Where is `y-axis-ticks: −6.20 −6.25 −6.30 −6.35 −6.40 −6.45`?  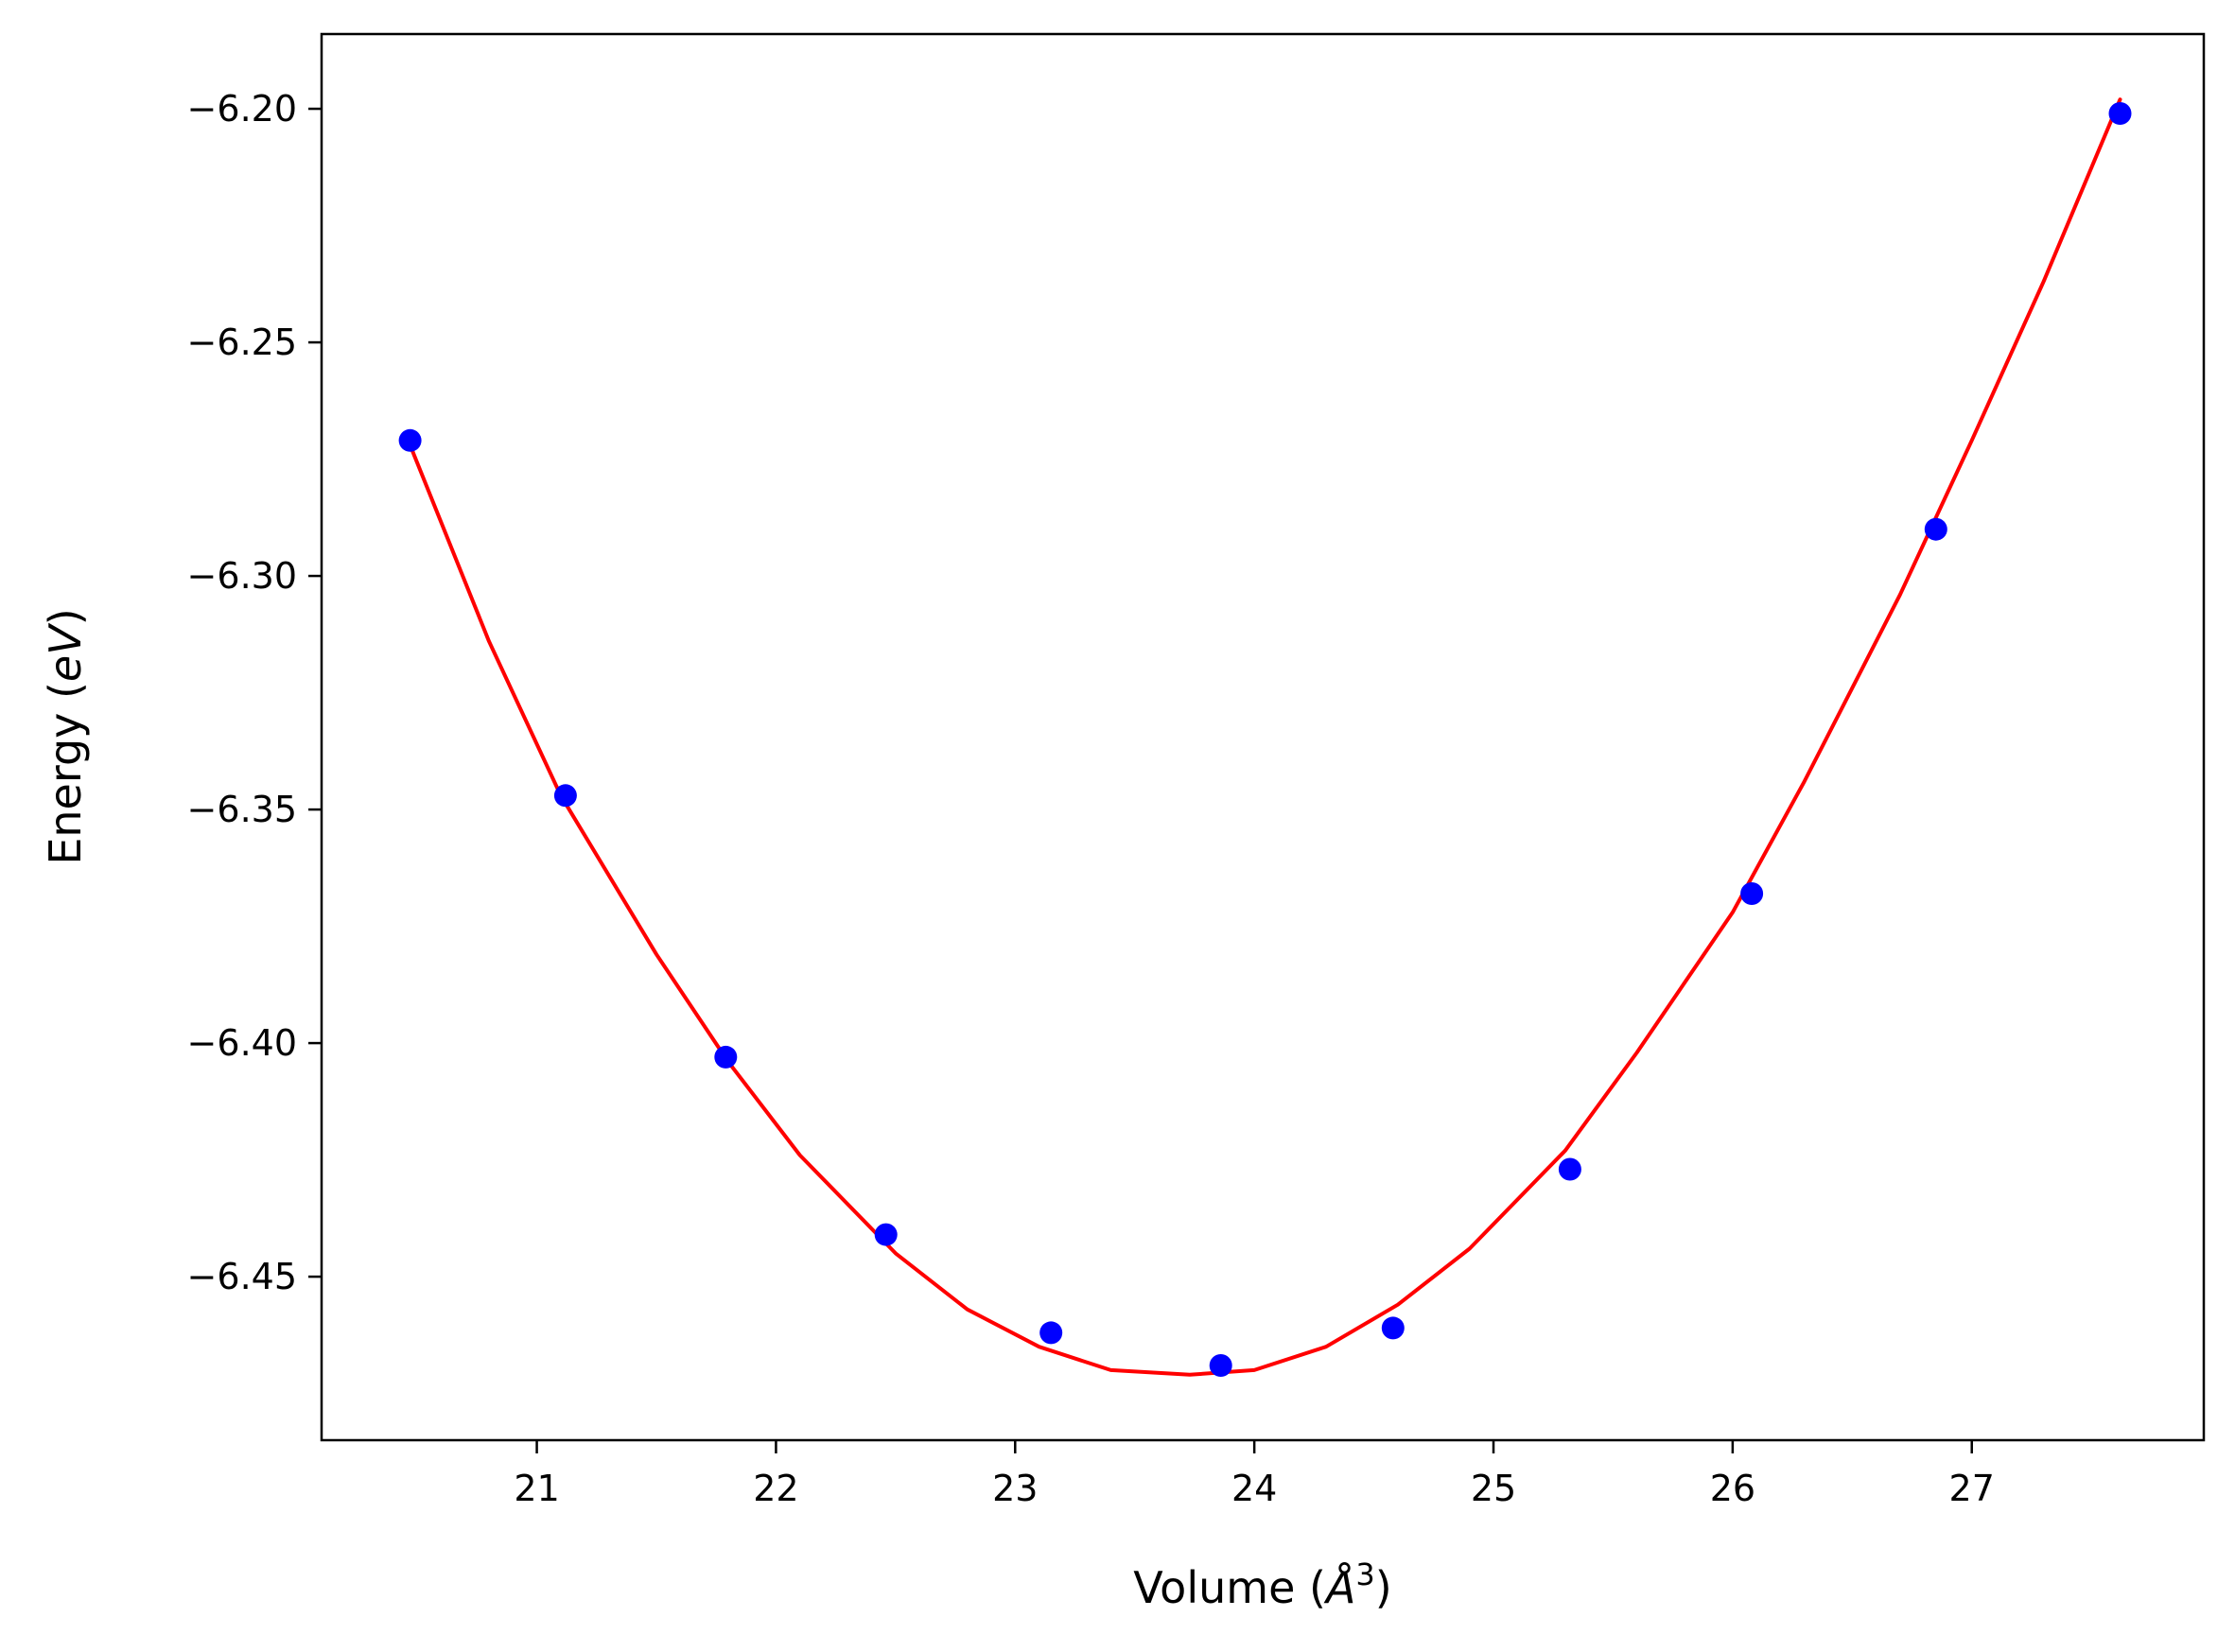
y-axis-ticks: −6.20 −6.25 −6.30 −6.35 −6.40 −6.45 is located at coordinates (254, 692).